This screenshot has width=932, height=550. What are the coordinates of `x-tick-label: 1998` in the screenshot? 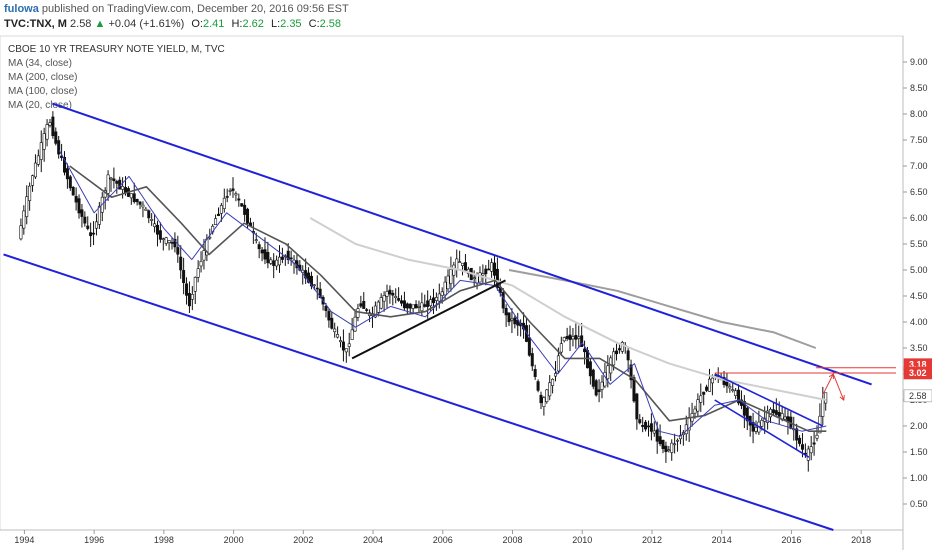 It's located at (164, 540).